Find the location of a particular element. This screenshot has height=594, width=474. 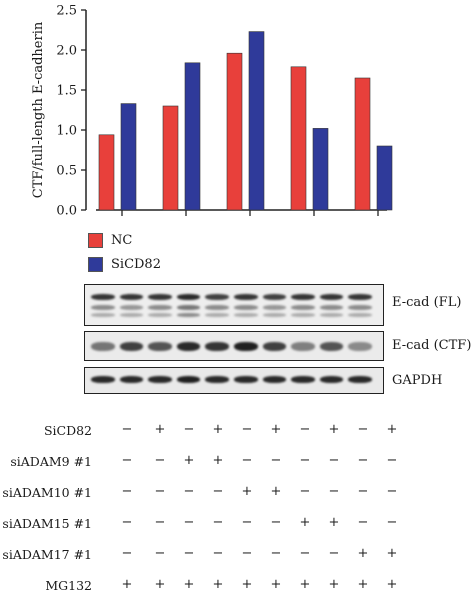

legend-swatch-sicd82 is located at coordinates (95, 264).